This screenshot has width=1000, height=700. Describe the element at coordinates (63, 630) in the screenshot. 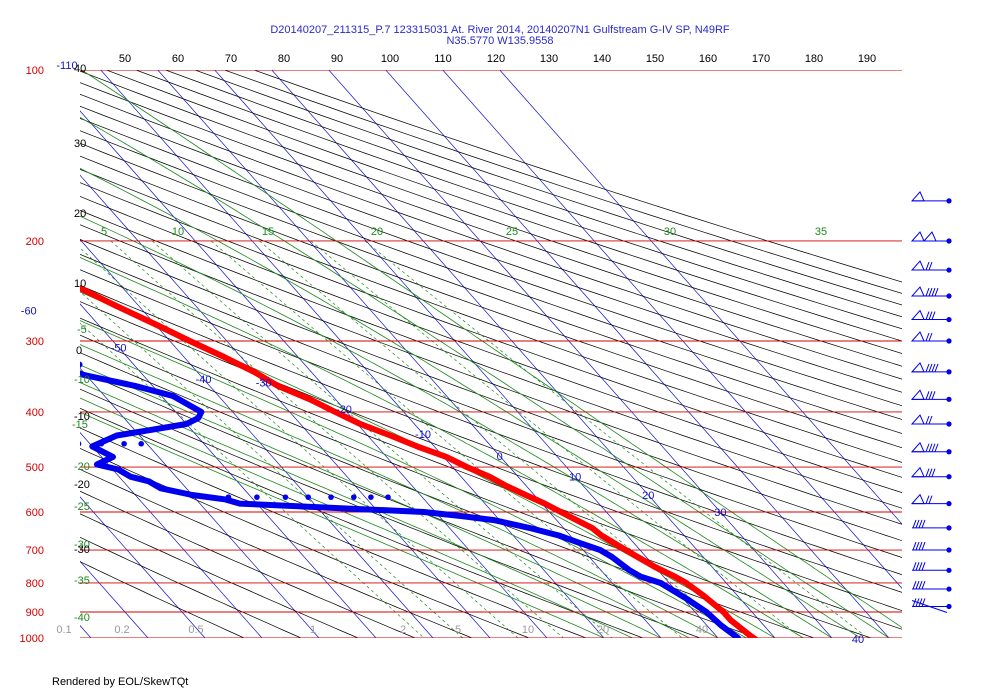

I see `mixing-ratio-label: 0.1` at that location.